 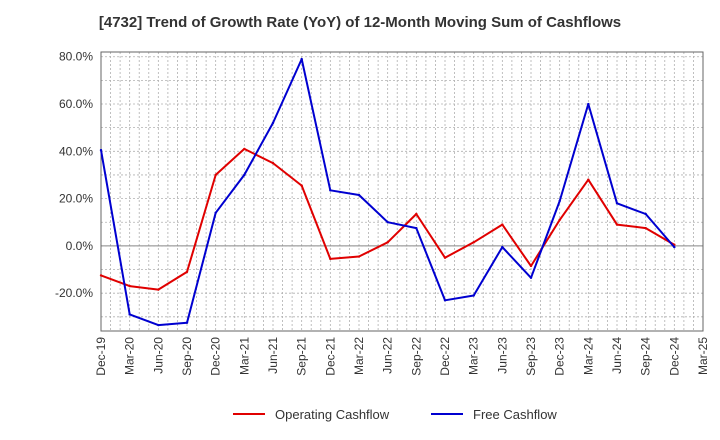 What do you see at coordinates (216, 356) in the screenshot?
I see `x-tick-label: Dec-20` at bounding box center [216, 356].